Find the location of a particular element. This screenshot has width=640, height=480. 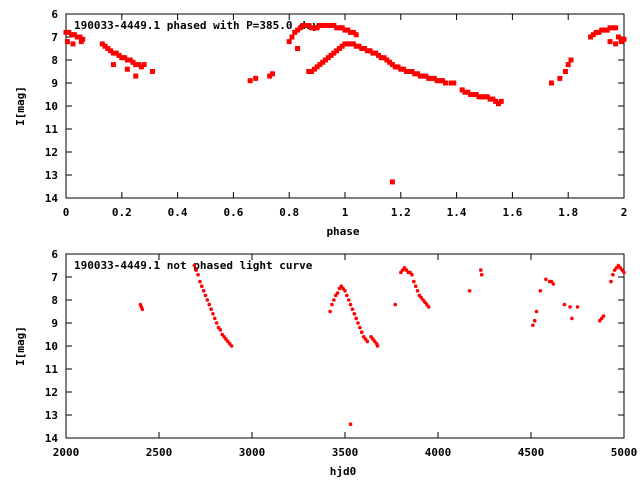

x-tick-label: 0.2 is located at coordinates (122, 212).